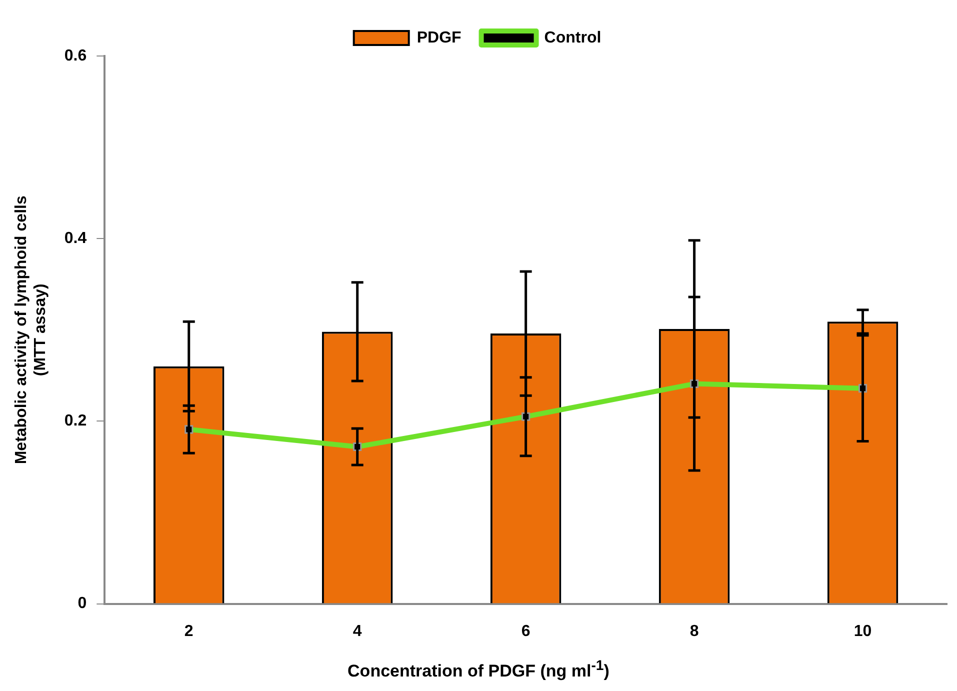 This screenshot has height=691, width=957. Describe the element at coordinates (357, 631) in the screenshot. I see `x-tick-label: 4` at that location.